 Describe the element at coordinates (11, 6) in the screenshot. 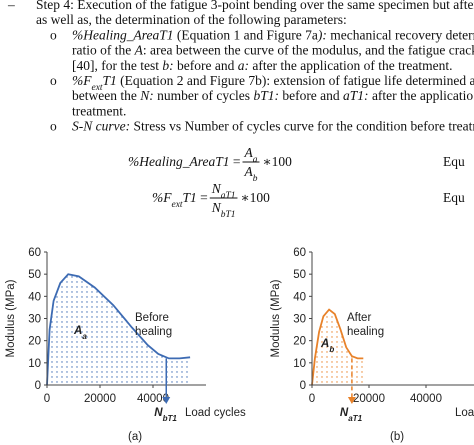

I see `list-marker: –` at that location.